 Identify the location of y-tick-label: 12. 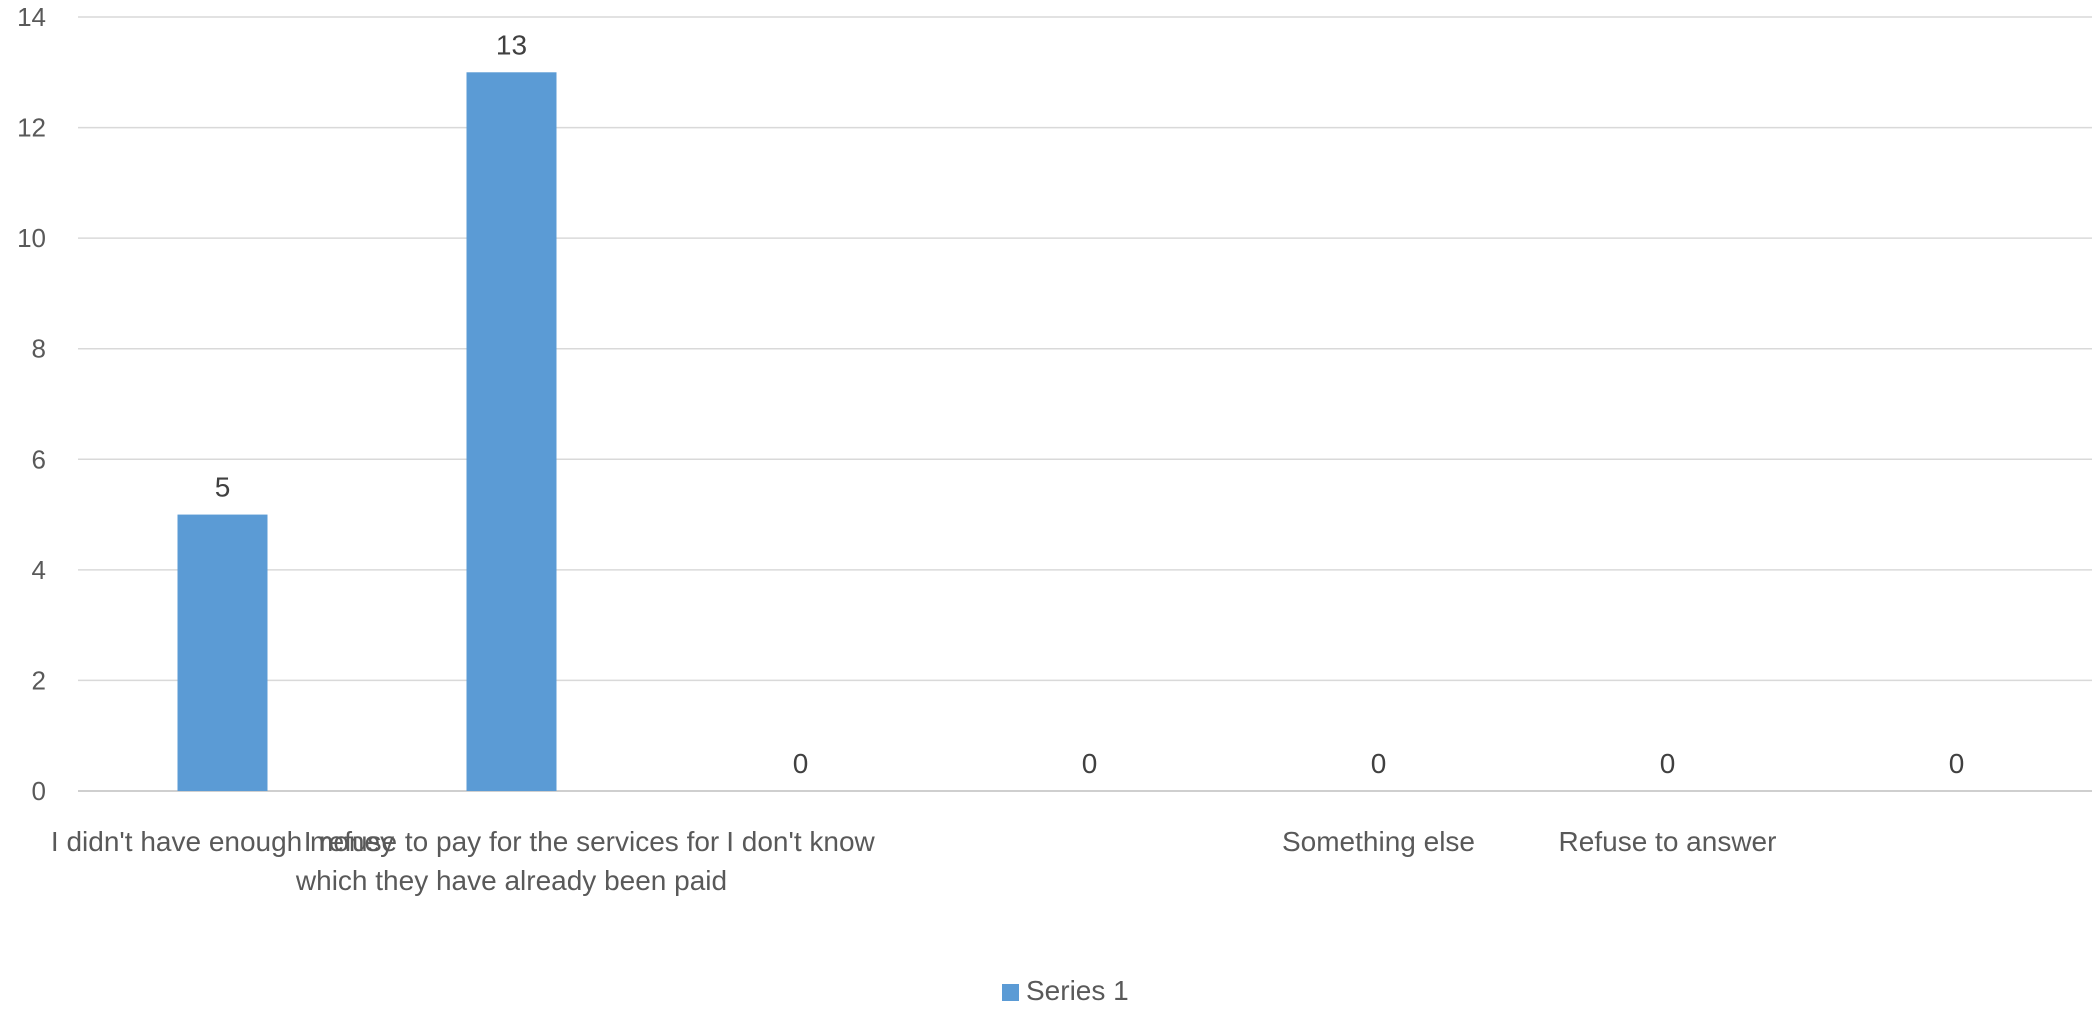
(31, 128).